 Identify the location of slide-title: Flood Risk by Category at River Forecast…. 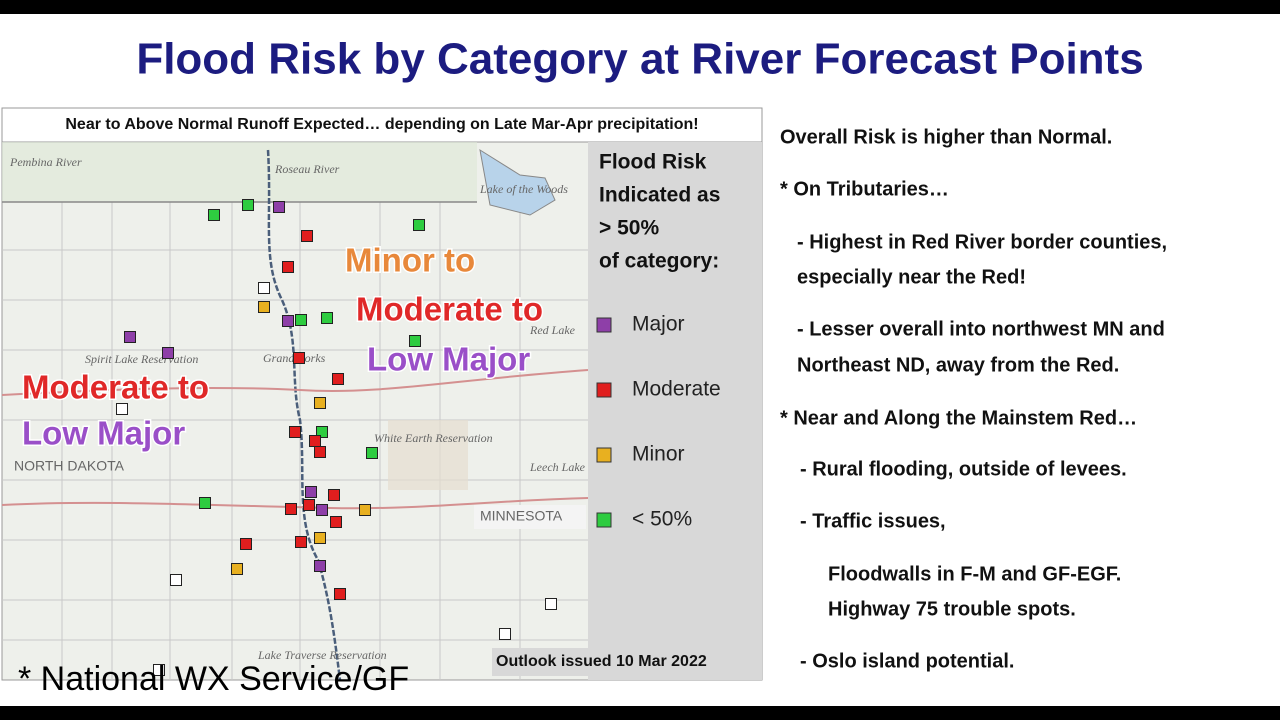
(639, 59).